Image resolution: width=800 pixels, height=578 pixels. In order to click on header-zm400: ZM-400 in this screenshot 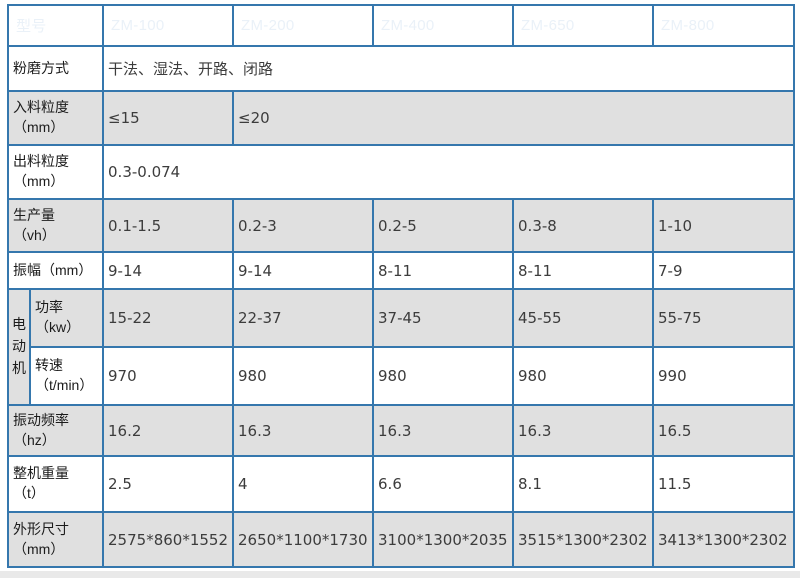, I will do `click(443, 25)`.